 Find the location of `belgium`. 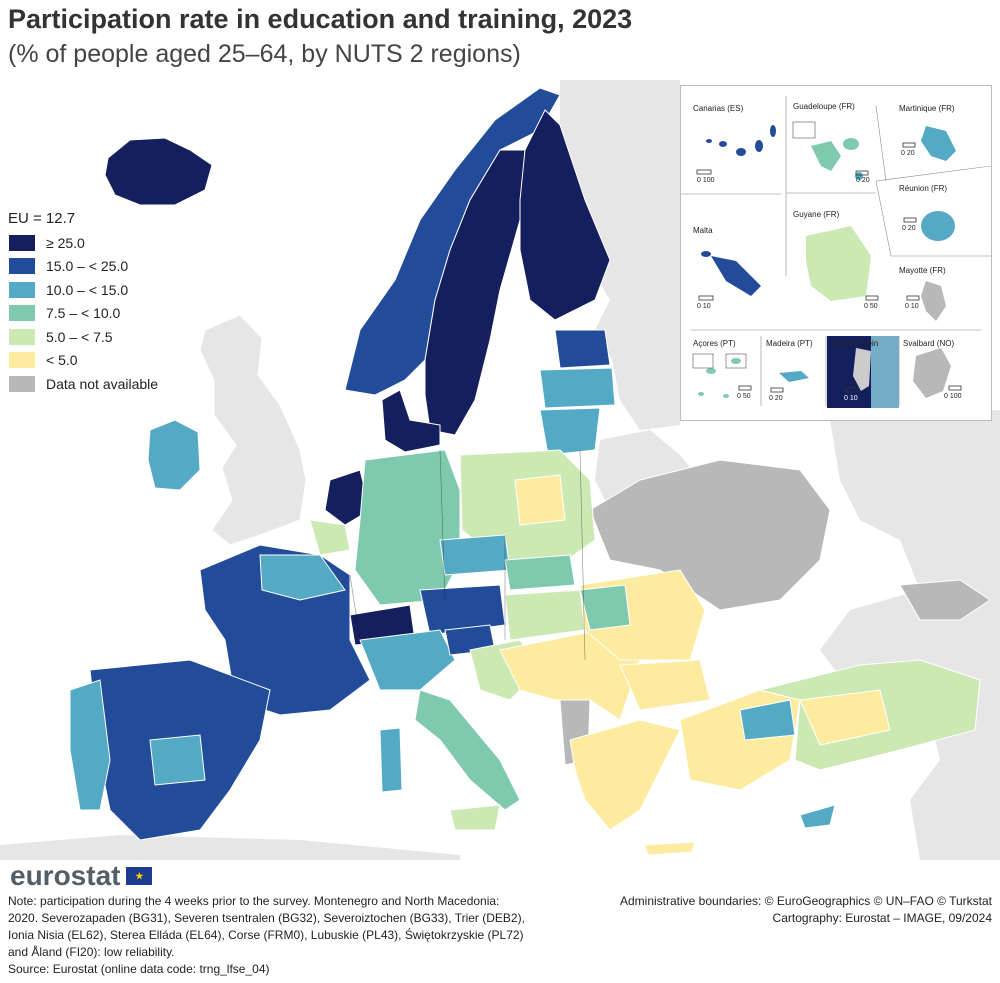

belgium is located at coordinates (330, 537).